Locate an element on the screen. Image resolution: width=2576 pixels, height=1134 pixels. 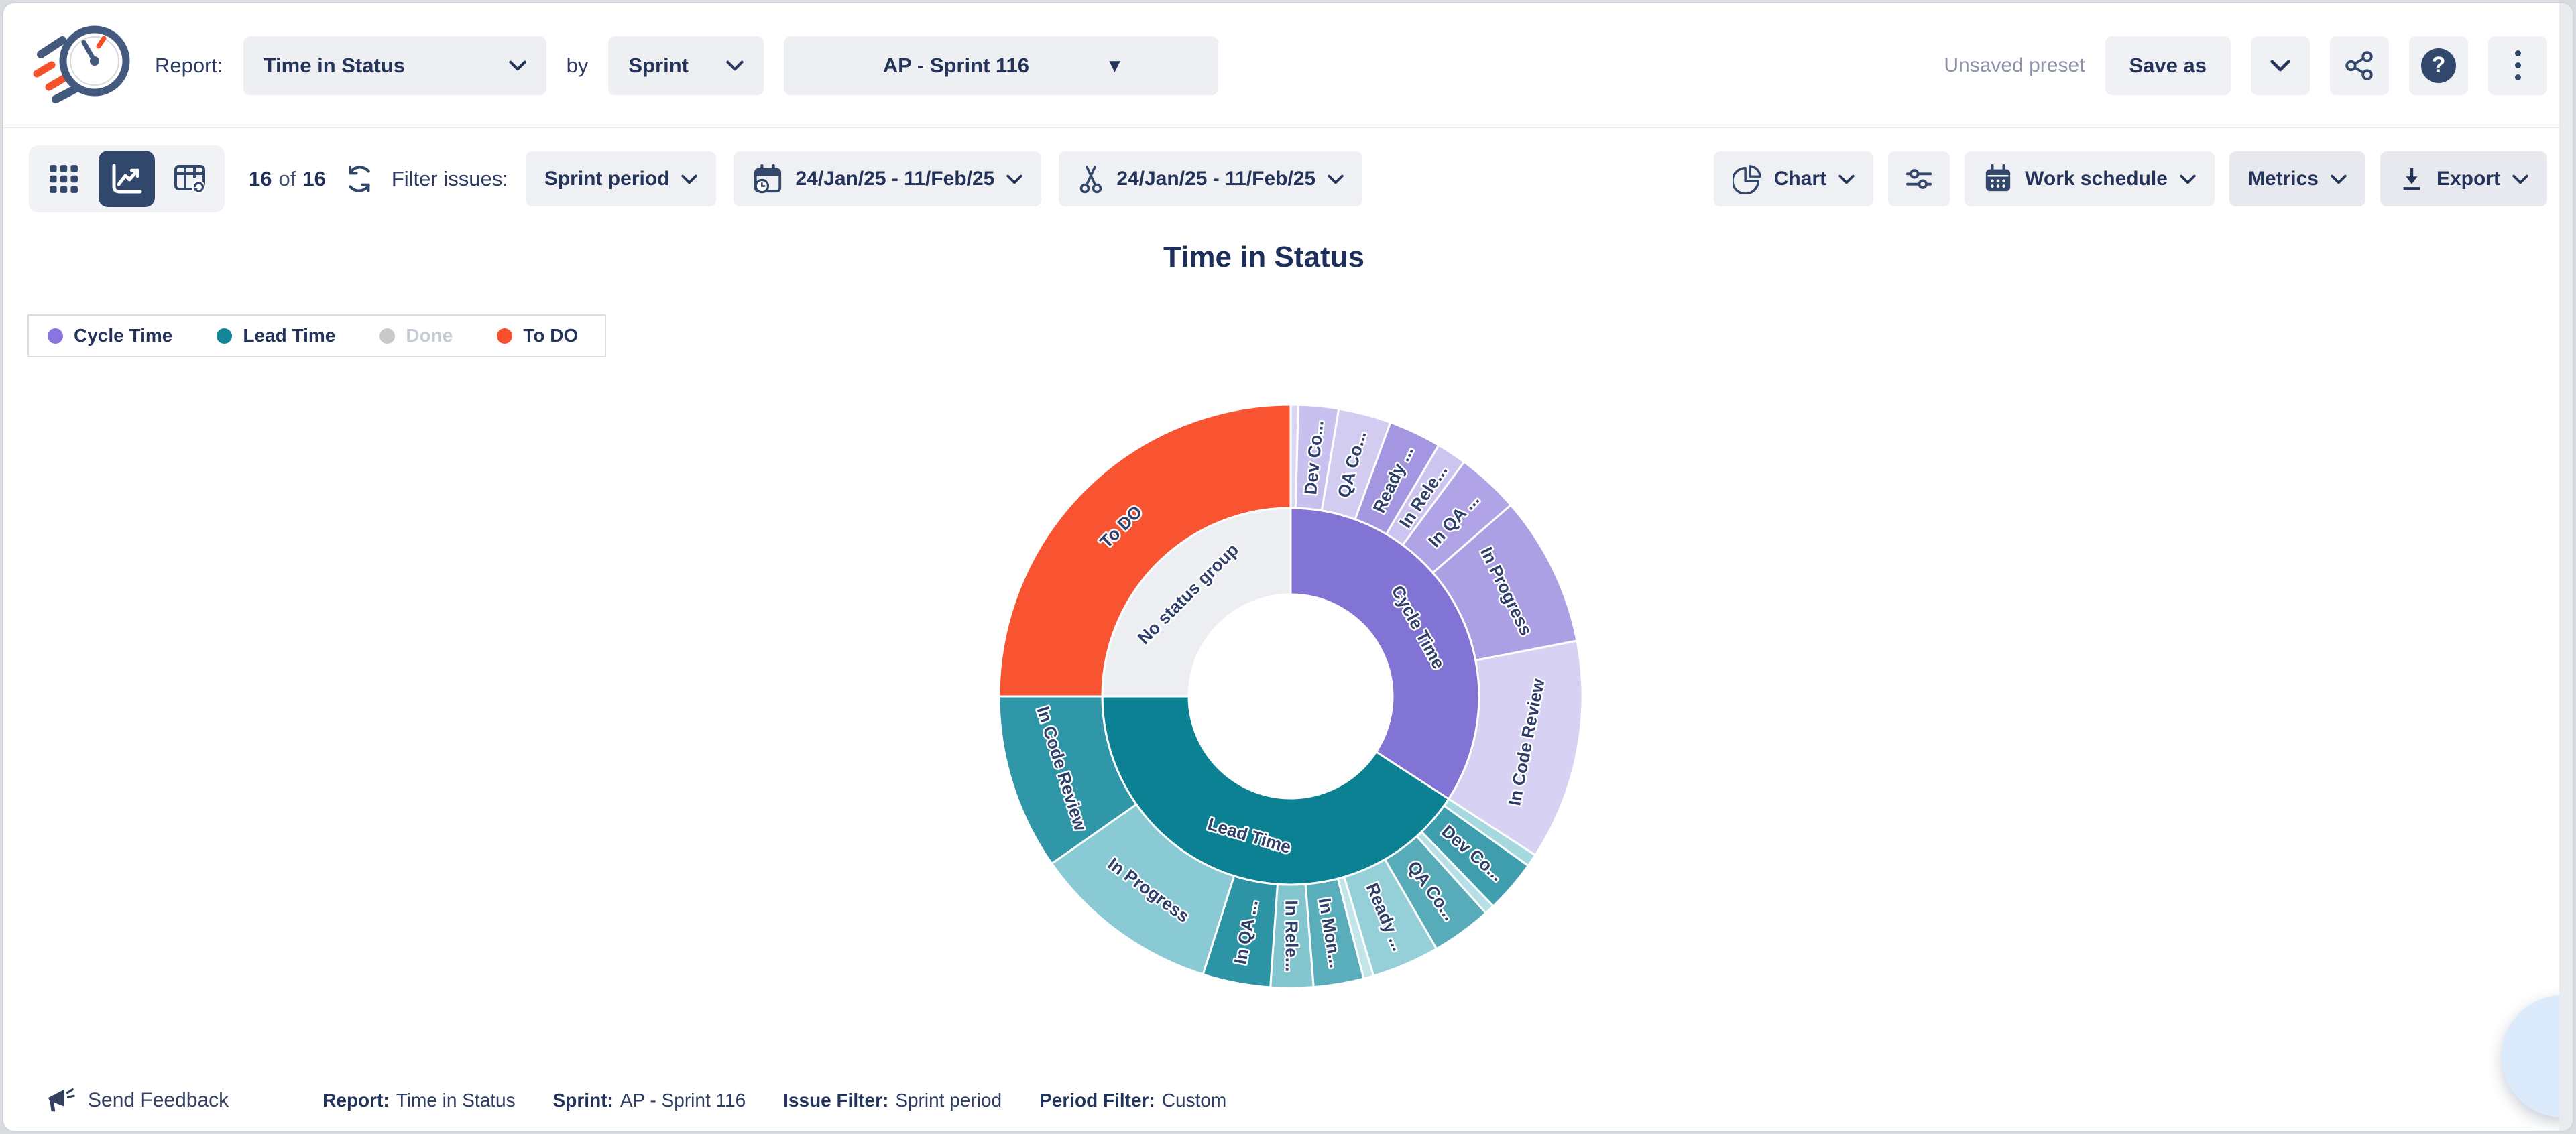
share-button is located at coordinates (2359, 65).